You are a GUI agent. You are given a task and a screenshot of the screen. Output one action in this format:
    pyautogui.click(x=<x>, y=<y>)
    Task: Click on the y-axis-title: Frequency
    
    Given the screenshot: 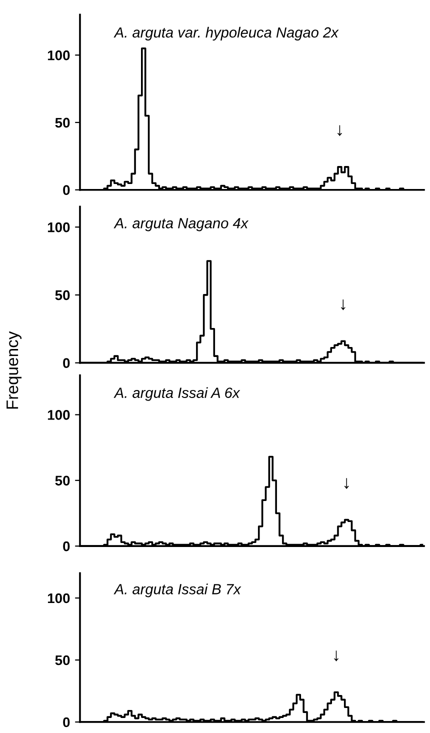 What is the action you would take?
    pyautogui.click(x=14, y=370)
    